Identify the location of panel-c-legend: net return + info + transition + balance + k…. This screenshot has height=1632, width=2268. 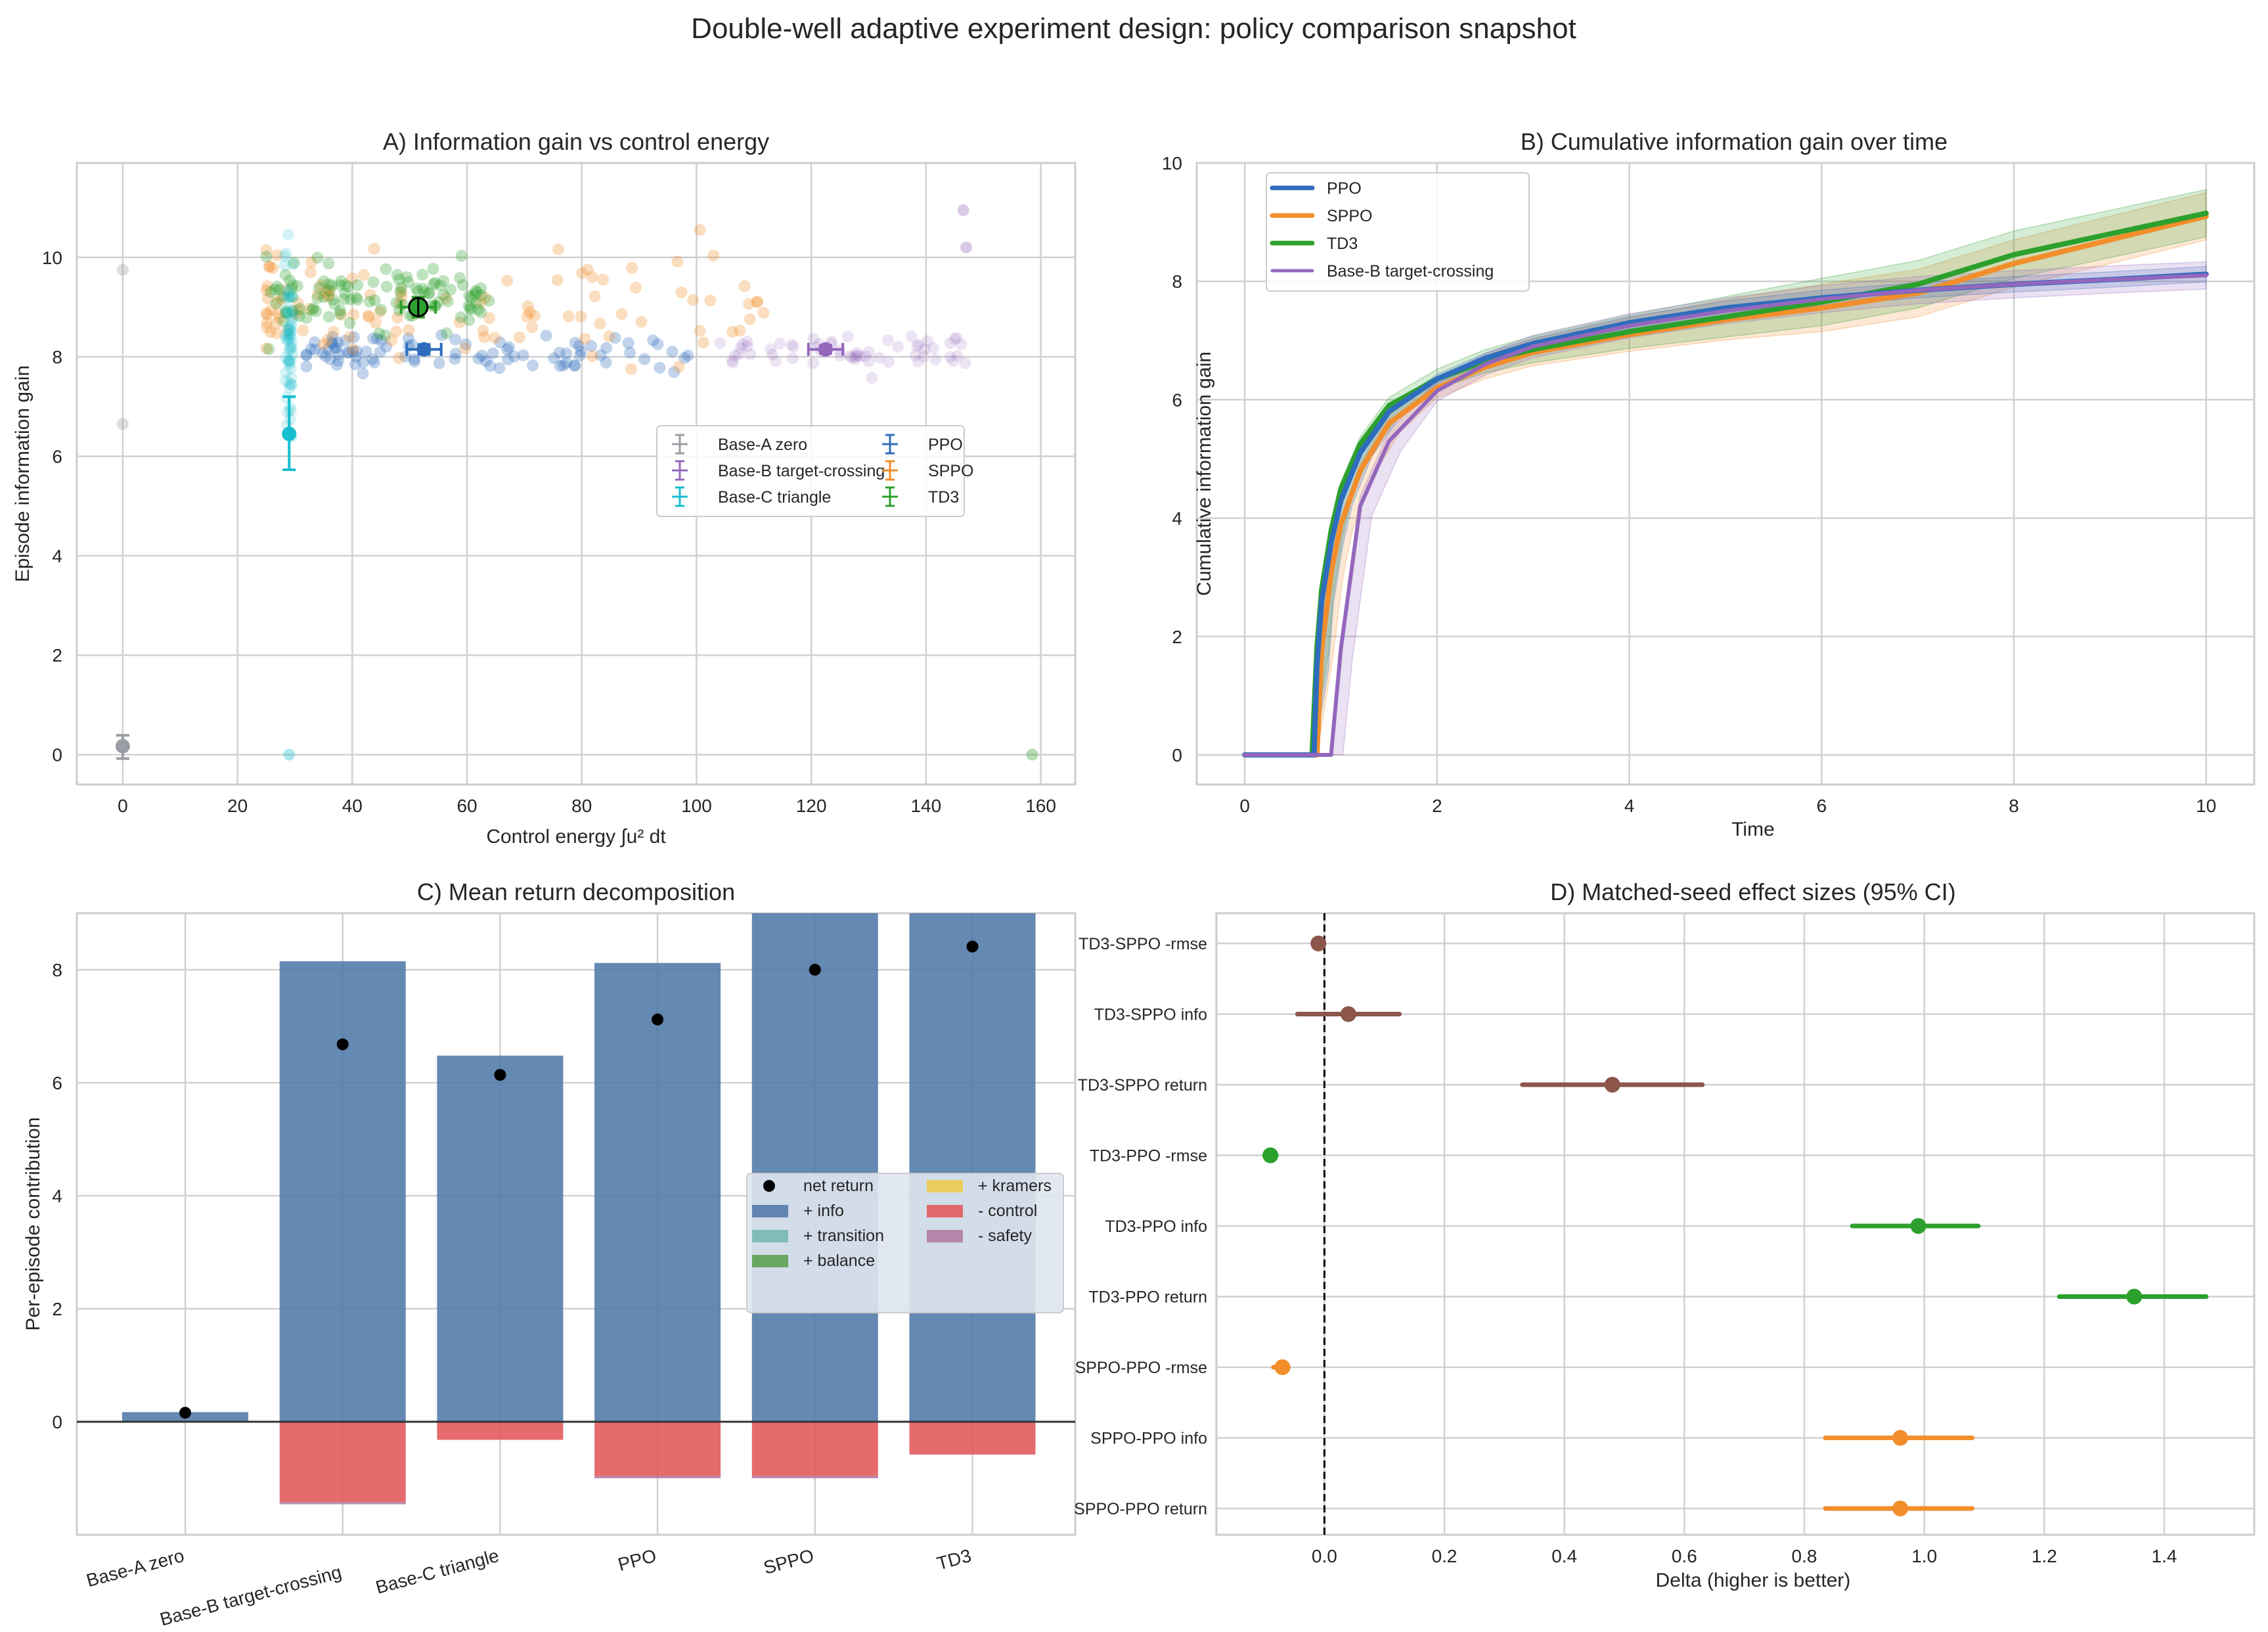
(905, 1243).